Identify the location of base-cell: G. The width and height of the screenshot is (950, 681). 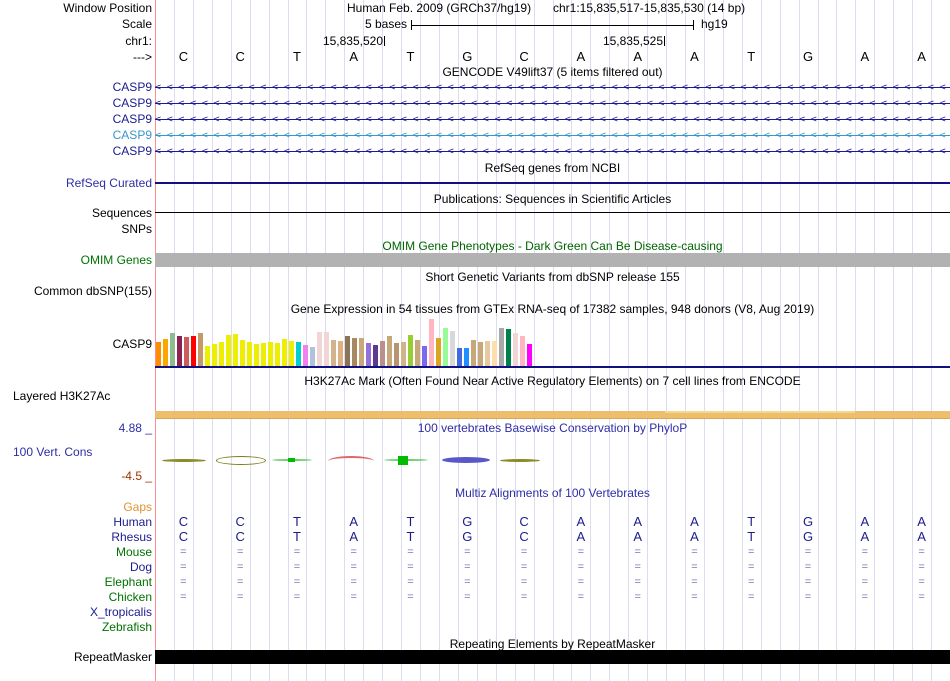
(808, 521).